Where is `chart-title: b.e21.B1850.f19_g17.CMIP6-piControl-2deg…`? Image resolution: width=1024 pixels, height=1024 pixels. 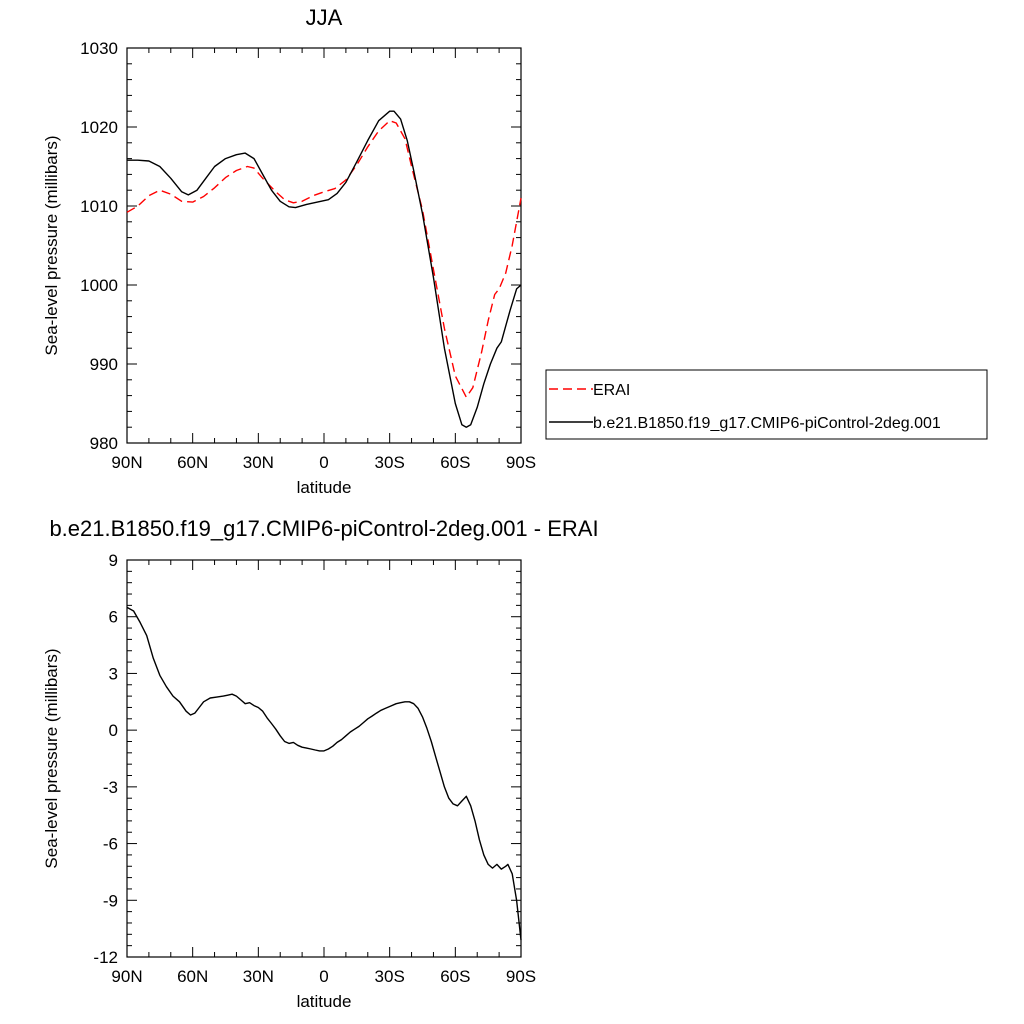 chart-title: b.e21.B1850.f19_g17.CMIP6-piControl-2deg… is located at coordinates (323, 528).